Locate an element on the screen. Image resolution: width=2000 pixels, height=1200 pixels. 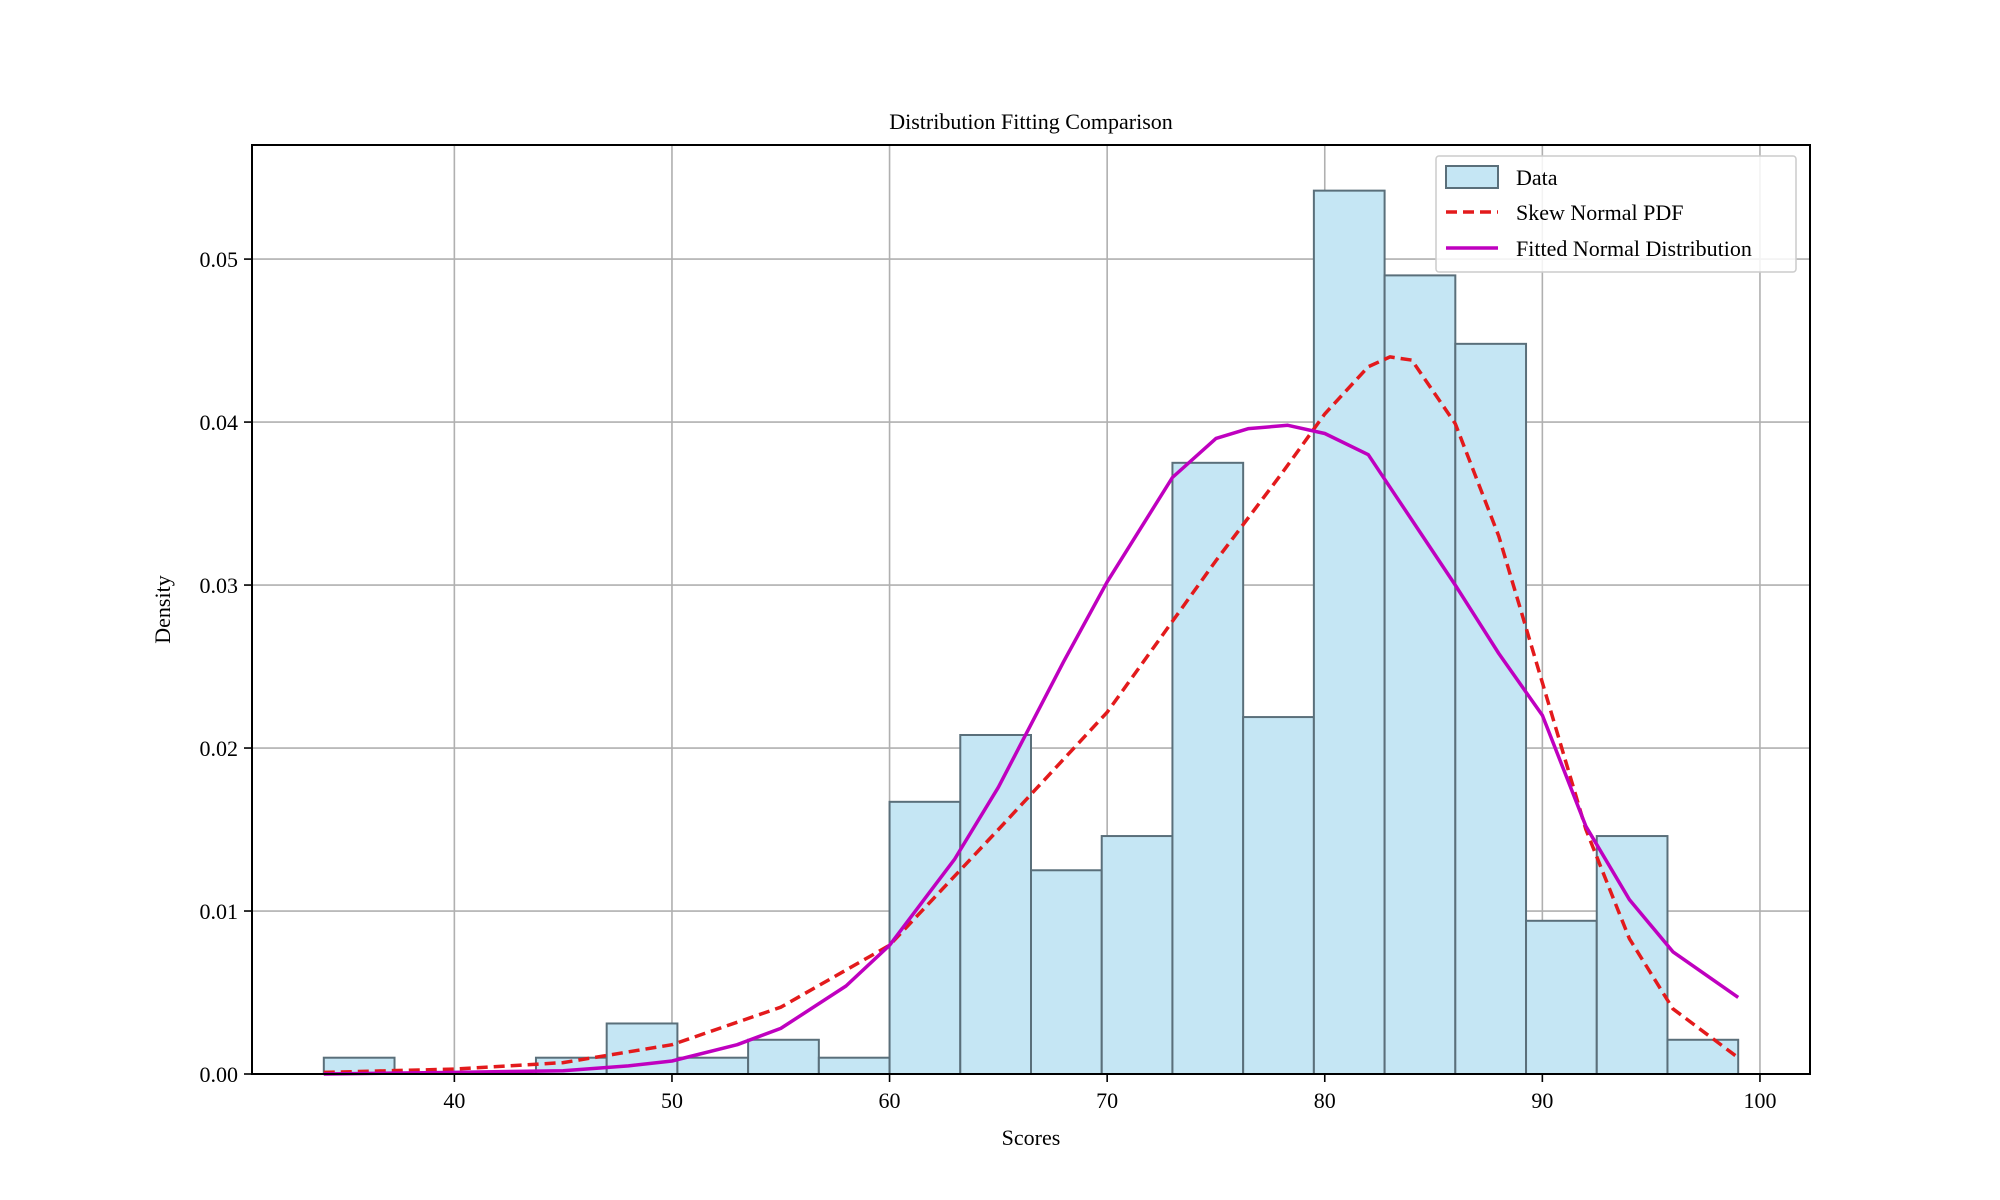
x-tick-label-90: 90 is located at coordinates (1542, 1100).